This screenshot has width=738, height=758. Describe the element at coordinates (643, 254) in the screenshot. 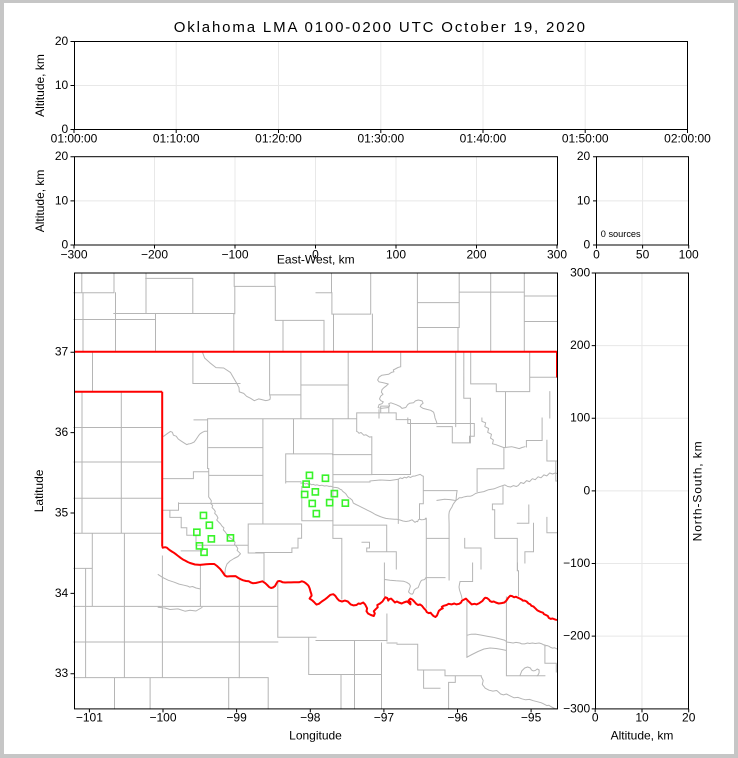

I see `svg-text: 50` at that location.